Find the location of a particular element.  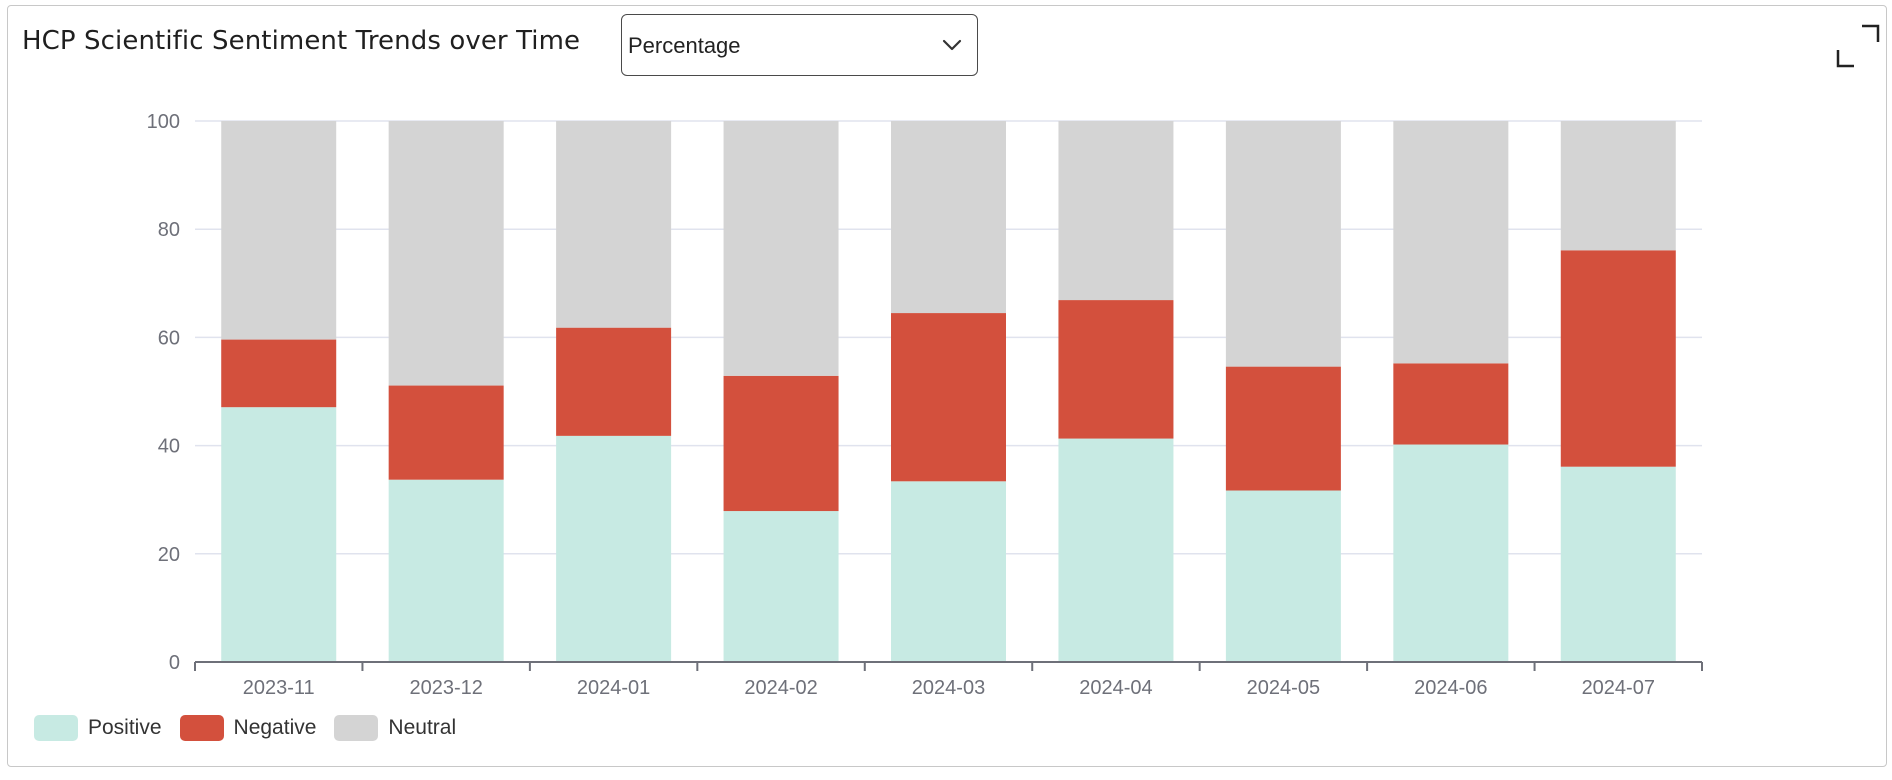

x-tick-label: 2023-11 is located at coordinates (279, 688).